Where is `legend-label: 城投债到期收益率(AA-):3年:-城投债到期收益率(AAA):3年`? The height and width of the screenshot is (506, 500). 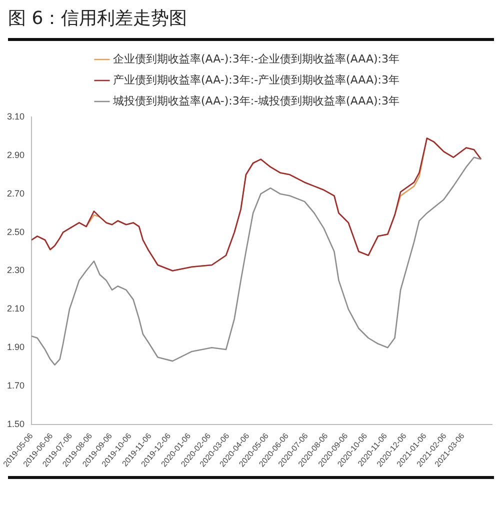 legend-label: 城投债到期收益率(AA-):3年:-城投债到期收益率(AAA):3年 is located at coordinates (256, 101).